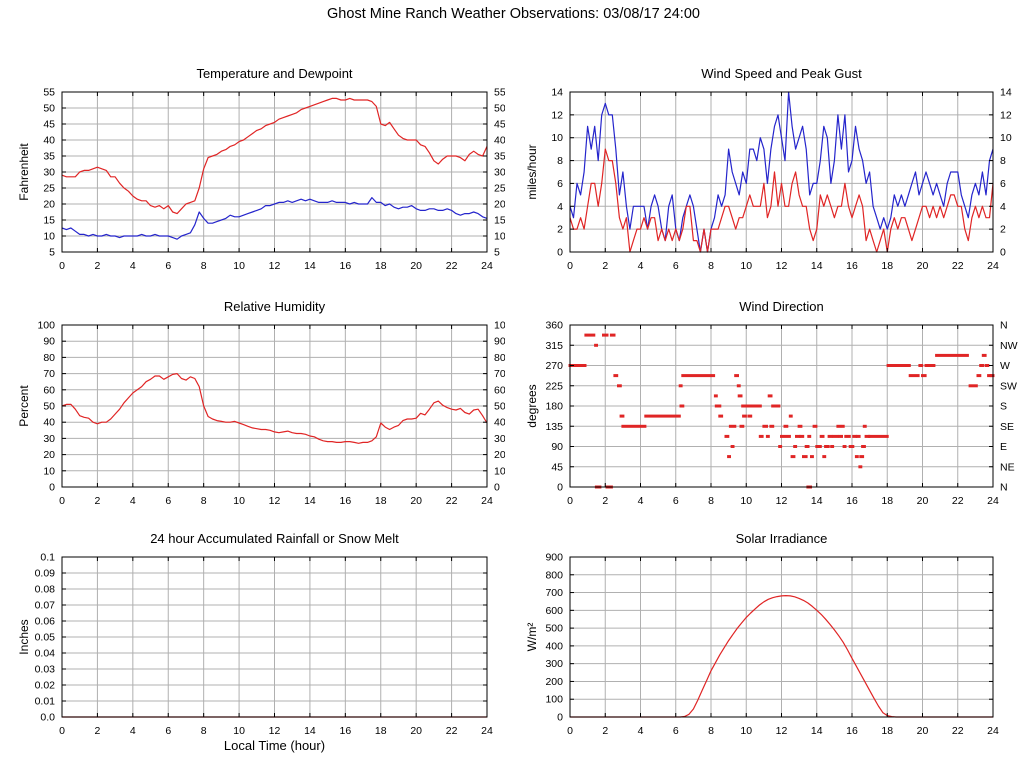  Describe the element at coordinates (49, 358) in the screenshot. I see `y-tick-label: 80` at that location.